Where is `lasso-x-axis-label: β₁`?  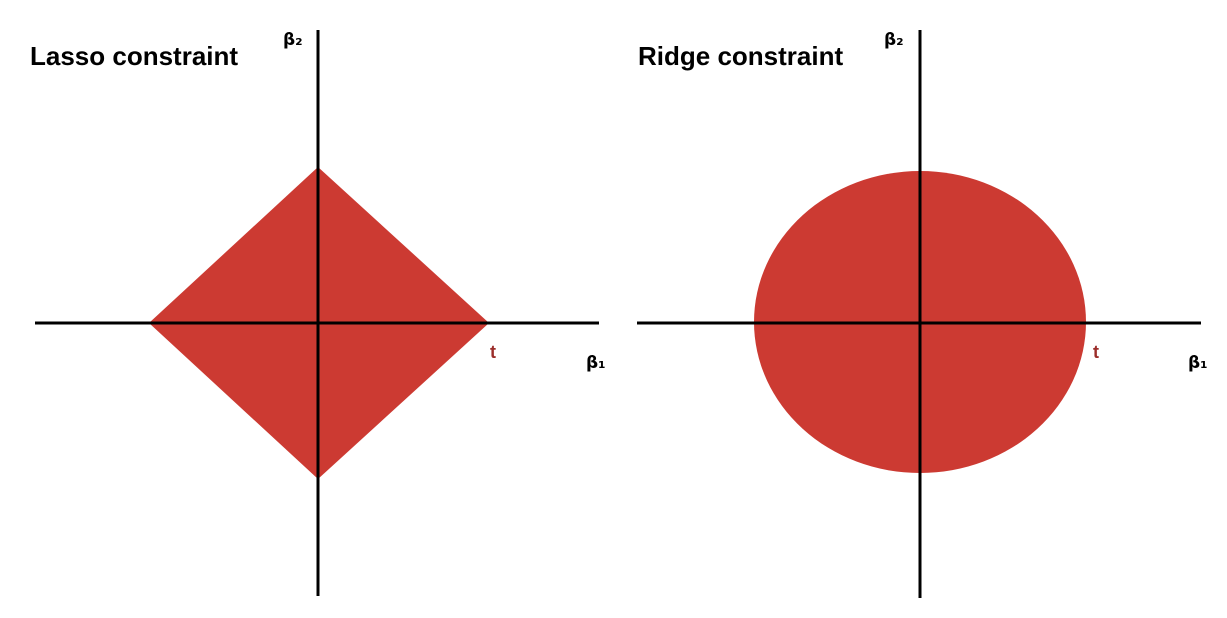
lasso-x-axis-label: β₁ is located at coordinates (596, 363).